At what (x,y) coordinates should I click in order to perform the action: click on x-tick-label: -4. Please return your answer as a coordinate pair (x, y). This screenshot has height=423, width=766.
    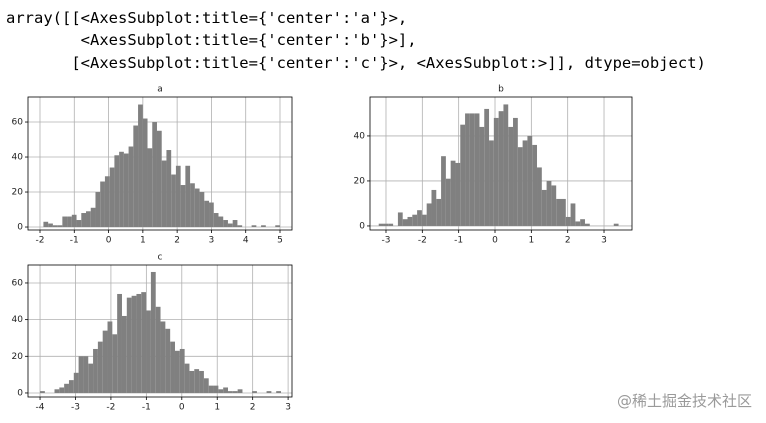
    Looking at the image, I should click on (40, 408).